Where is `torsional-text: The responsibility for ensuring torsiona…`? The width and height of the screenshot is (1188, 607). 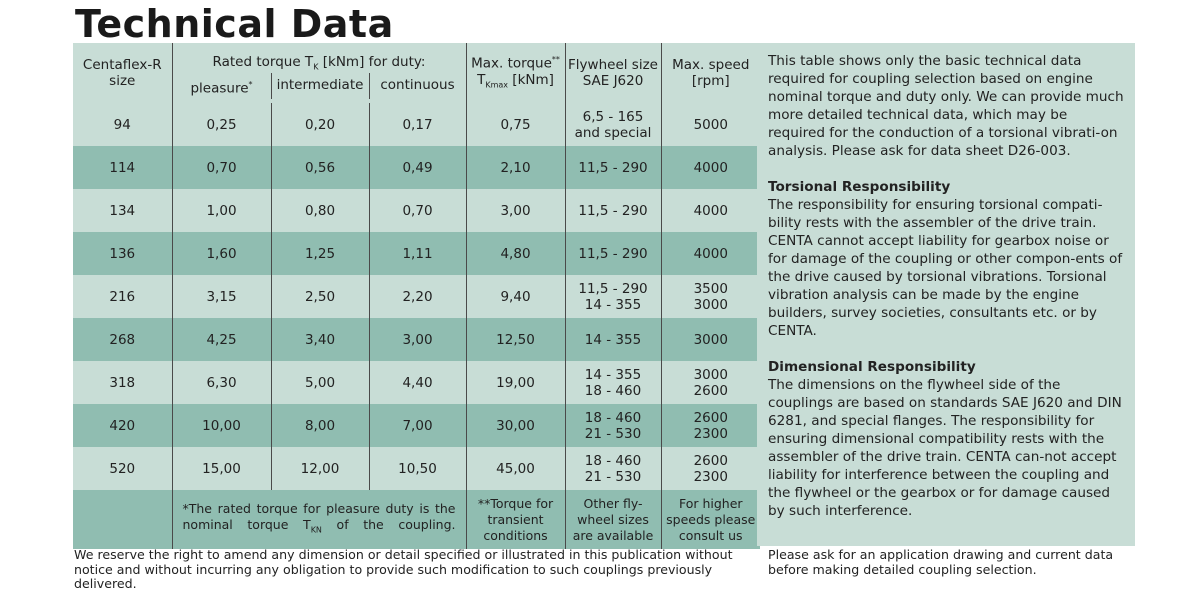 torsional-text: The responsibility for ensuring torsiona… is located at coordinates (945, 268).